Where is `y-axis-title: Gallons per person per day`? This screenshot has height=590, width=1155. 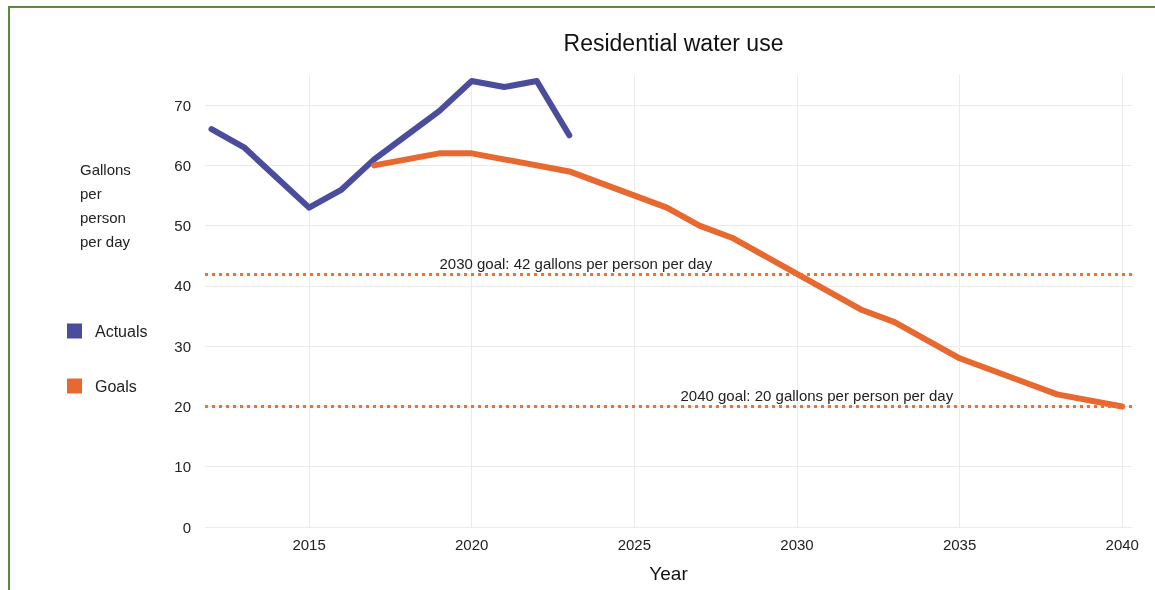
y-axis-title: Gallons per person per day is located at coordinates (108, 205).